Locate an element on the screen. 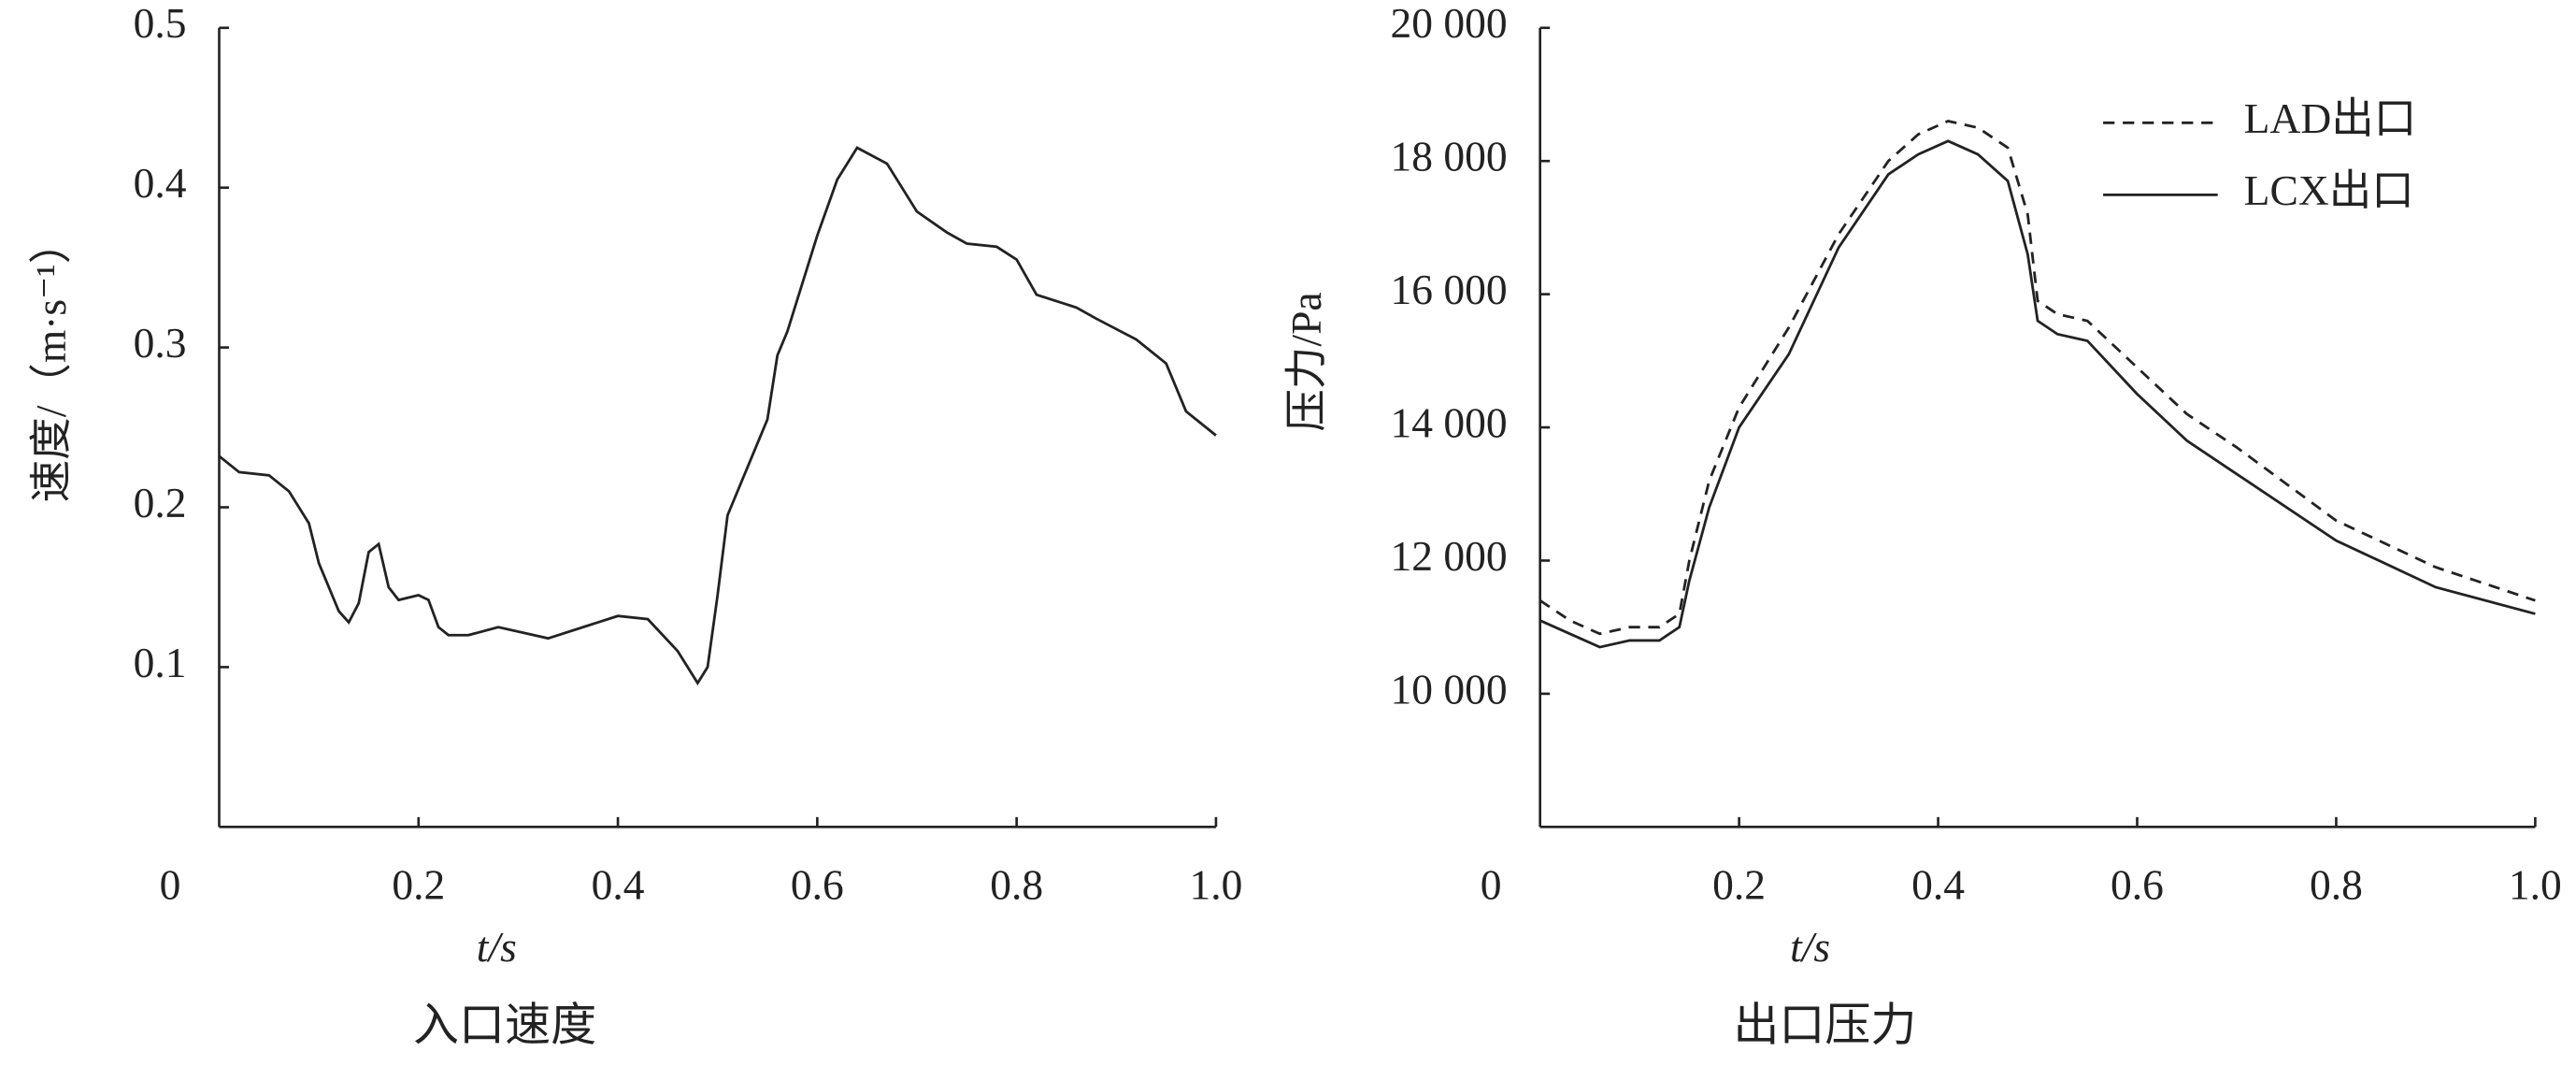  y-tick-label: 0.4 is located at coordinates (160, 183).